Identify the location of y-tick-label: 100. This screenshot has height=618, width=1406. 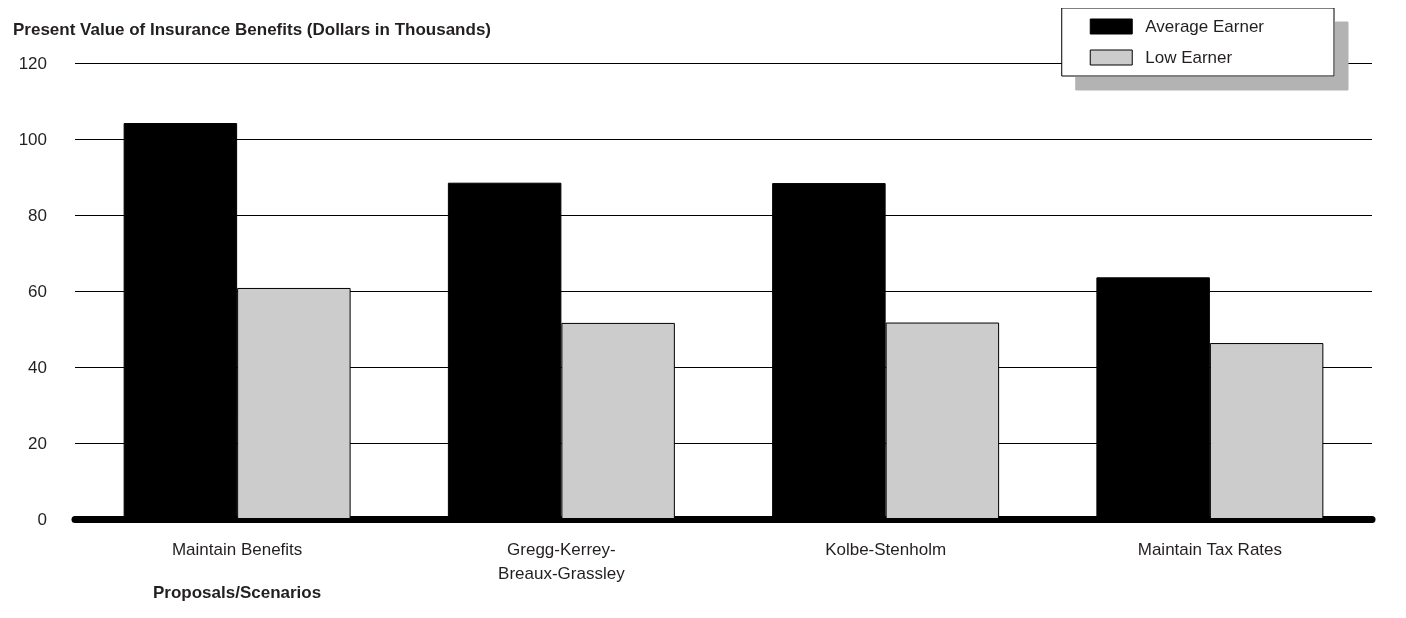
(32, 139).